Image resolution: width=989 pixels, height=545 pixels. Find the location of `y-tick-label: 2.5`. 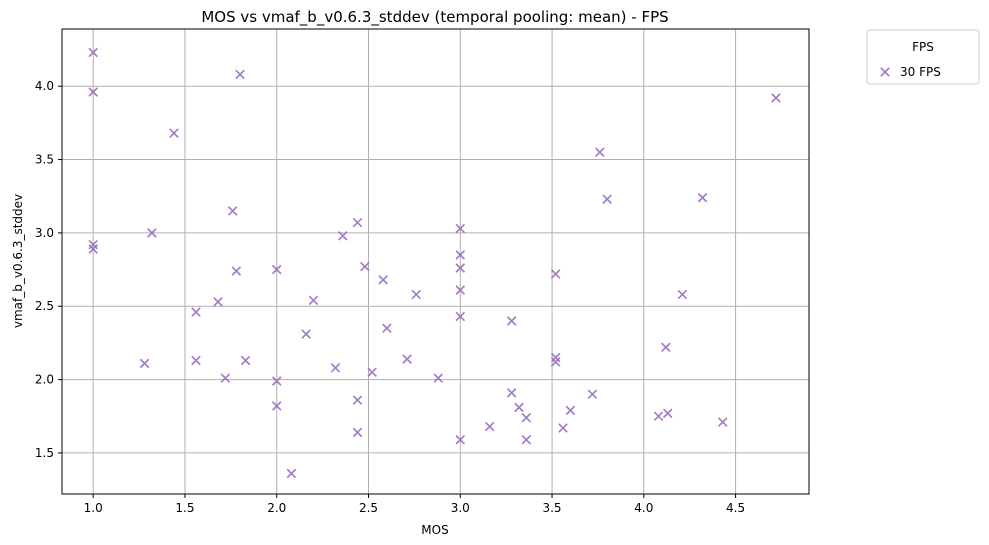

y-tick-label: 2.5 is located at coordinates (44, 306).